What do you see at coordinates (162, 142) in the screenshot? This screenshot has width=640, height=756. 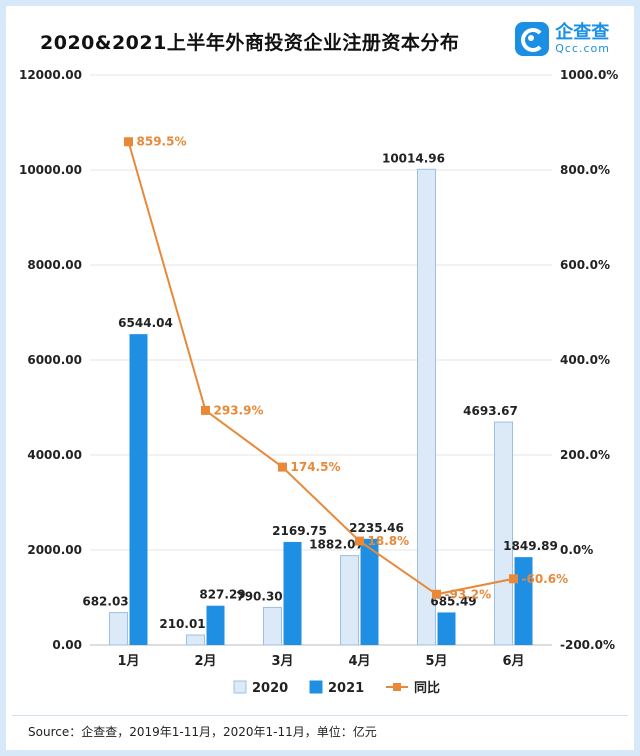 I see `ratio-value-label: 859.5%` at bounding box center [162, 142].